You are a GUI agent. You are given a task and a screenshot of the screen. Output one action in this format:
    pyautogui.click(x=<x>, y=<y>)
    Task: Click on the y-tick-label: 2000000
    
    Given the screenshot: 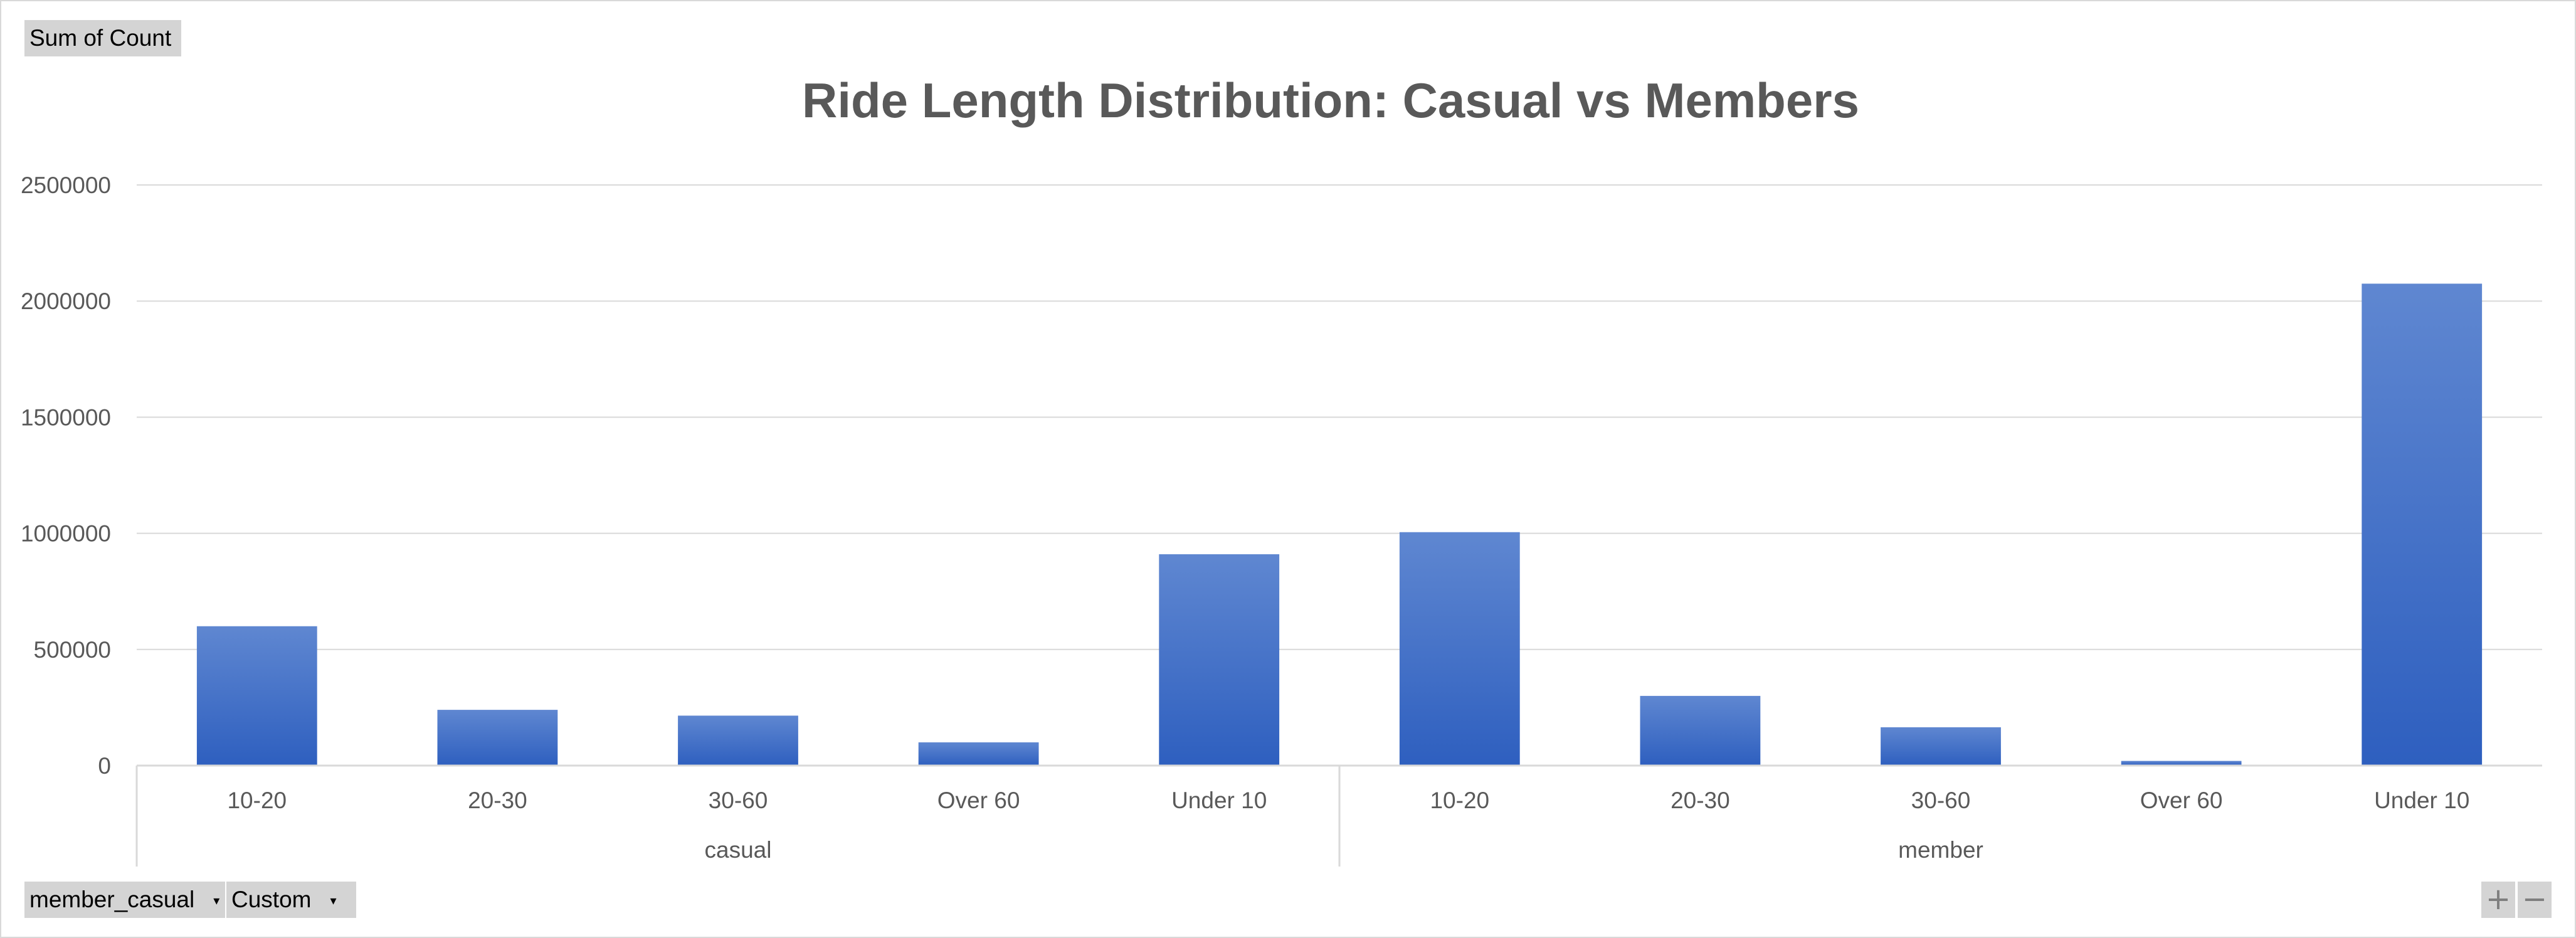 What is the action you would take?
    pyautogui.click(x=66, y=301)
    